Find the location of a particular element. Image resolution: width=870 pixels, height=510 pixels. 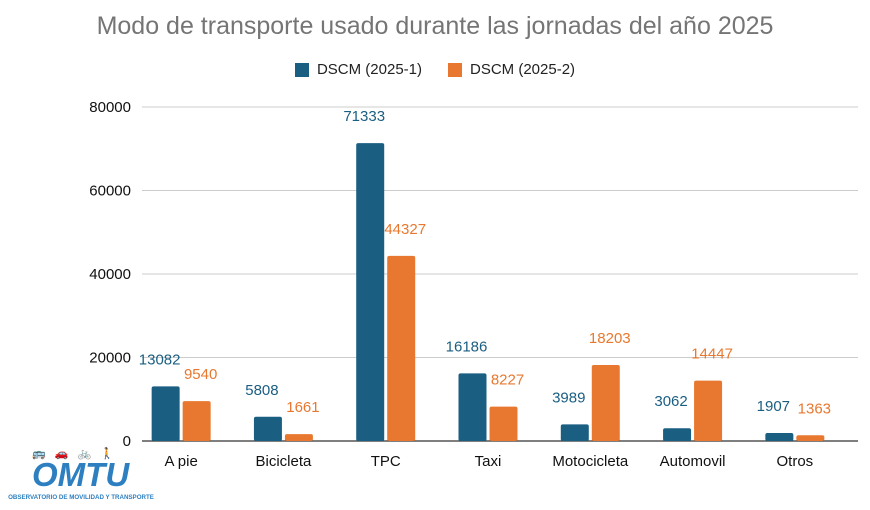

y-tick-label-60000: 60000 is located at coordinates (110, 191).